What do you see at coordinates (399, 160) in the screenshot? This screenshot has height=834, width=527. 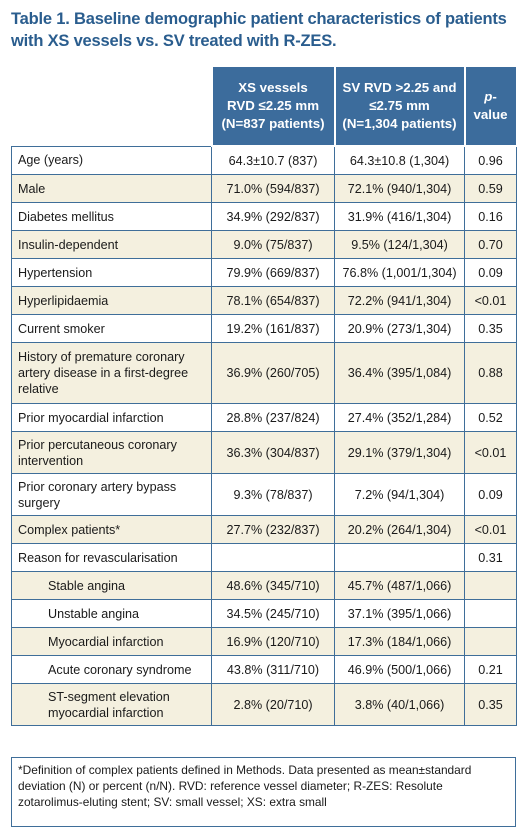 I see `sv-value: 64.3±10.8 (1,304)` at bounding box center [399, 160].